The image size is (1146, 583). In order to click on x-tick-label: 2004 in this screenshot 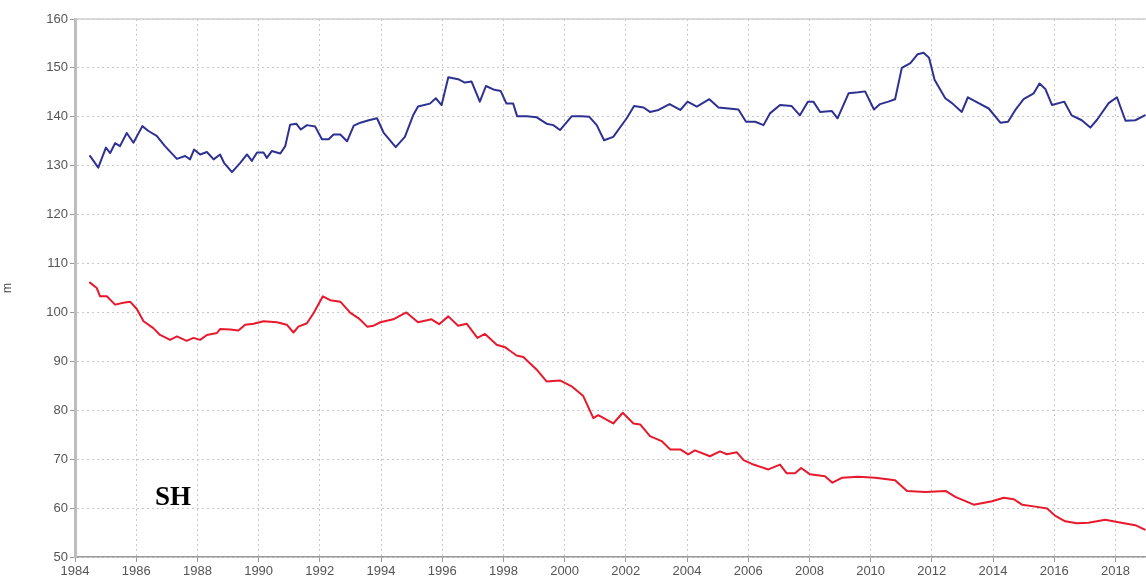, I will do `click(687, 571)`.